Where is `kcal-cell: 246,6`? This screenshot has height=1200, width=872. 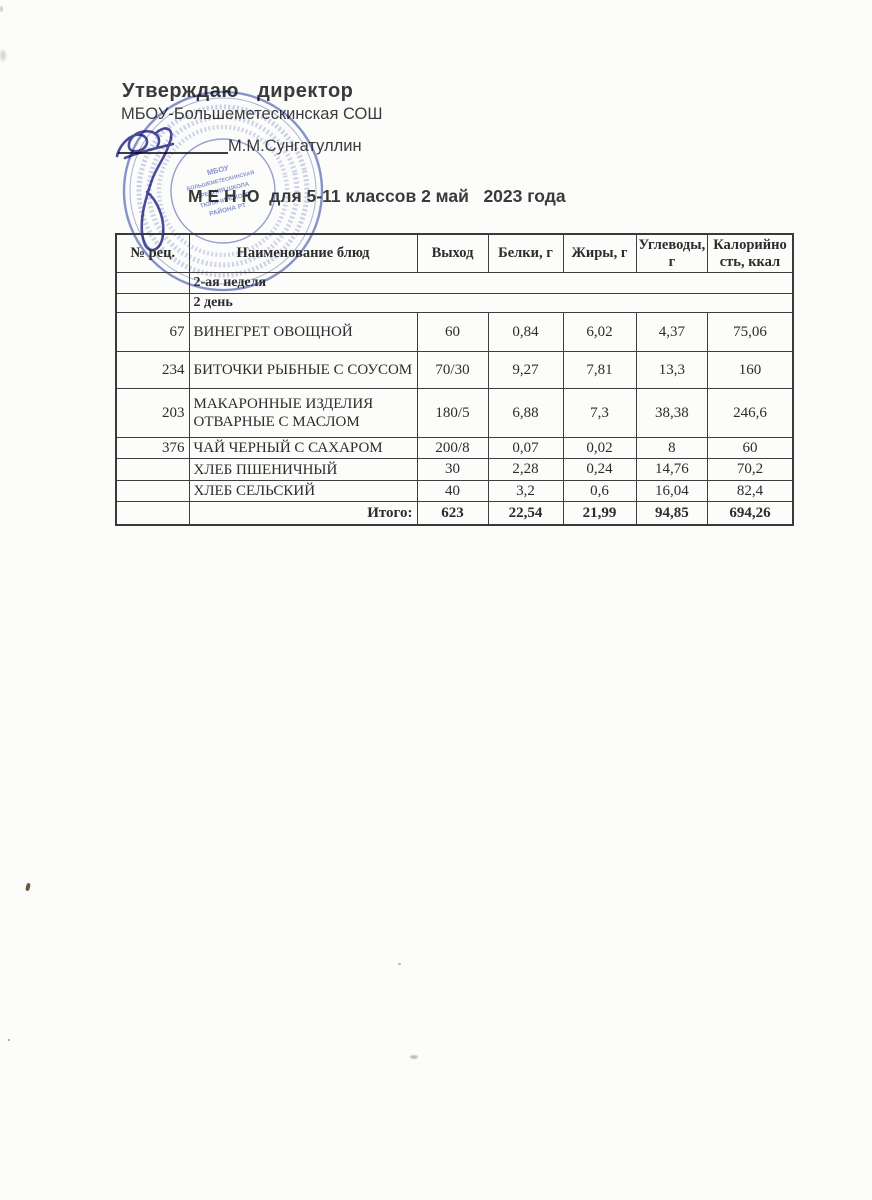 kcal-cell: 246,6 is located at coordinates (750, 413).